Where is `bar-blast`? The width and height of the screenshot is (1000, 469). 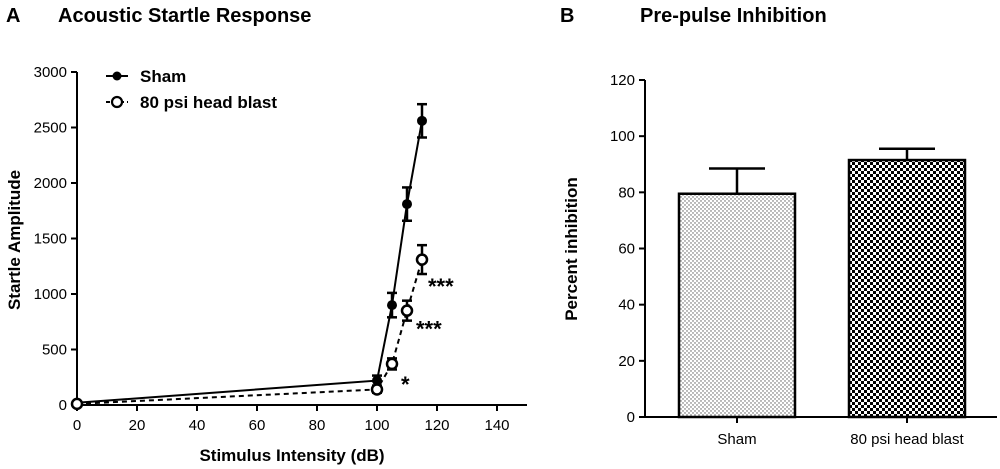
bar-blast is located at coordinates (907, 288).